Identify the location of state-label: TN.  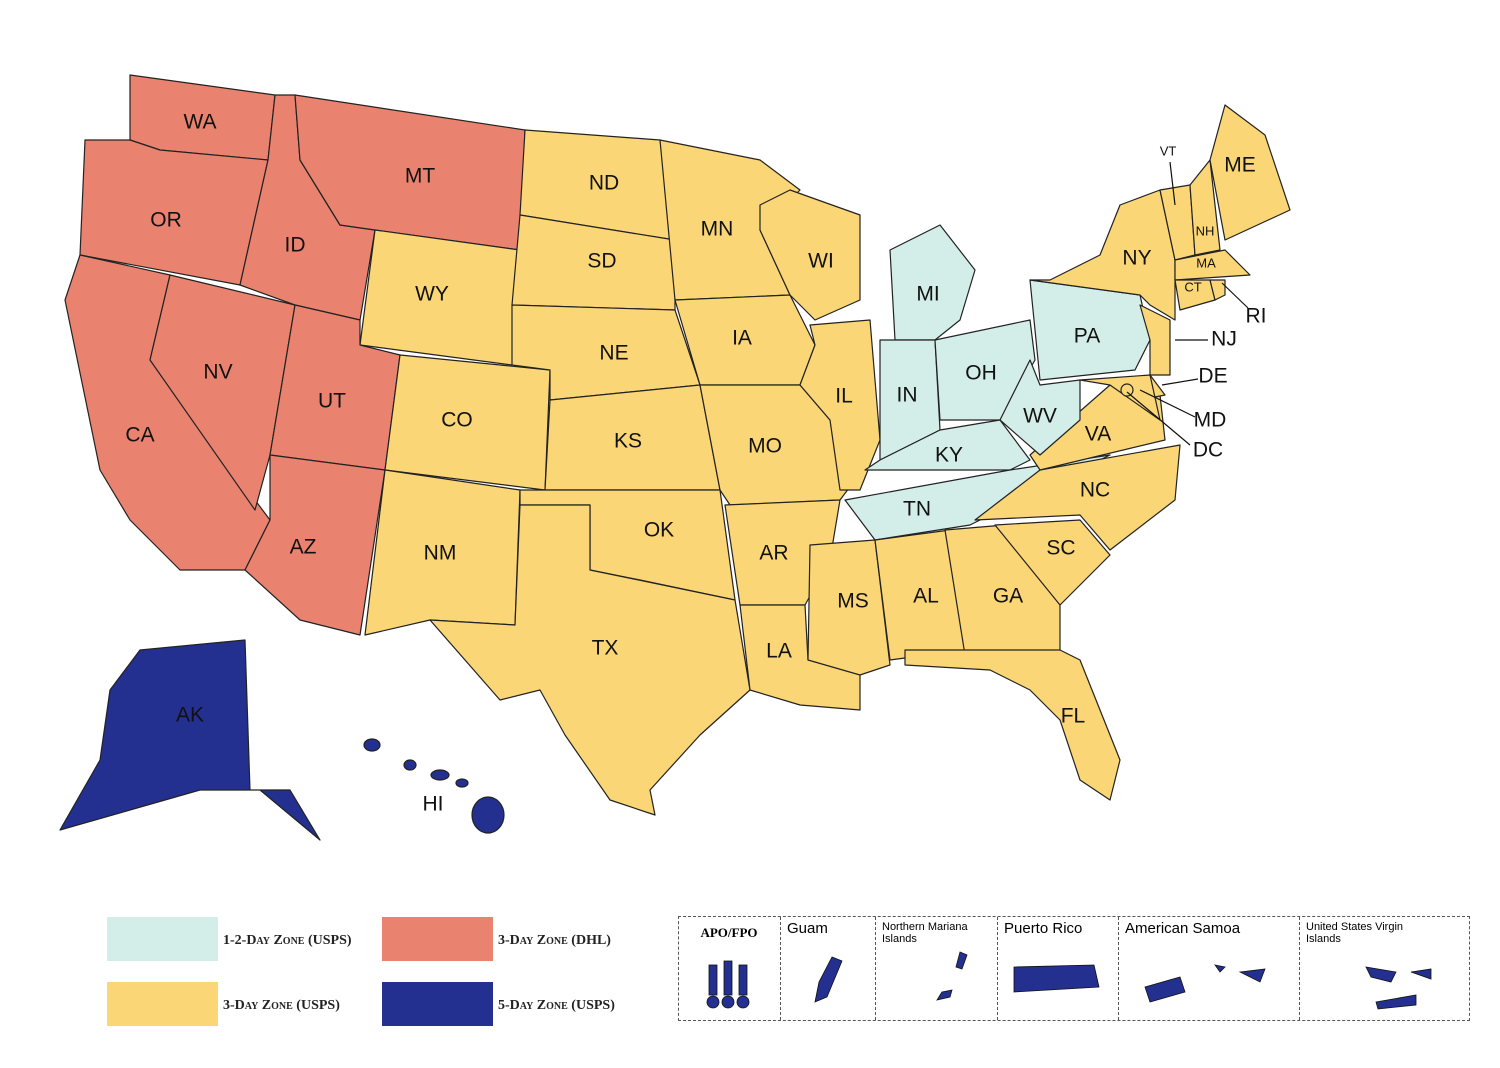
(917, 509).